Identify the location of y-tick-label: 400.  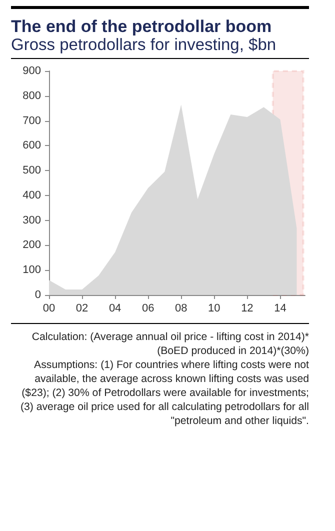
(31, 195).